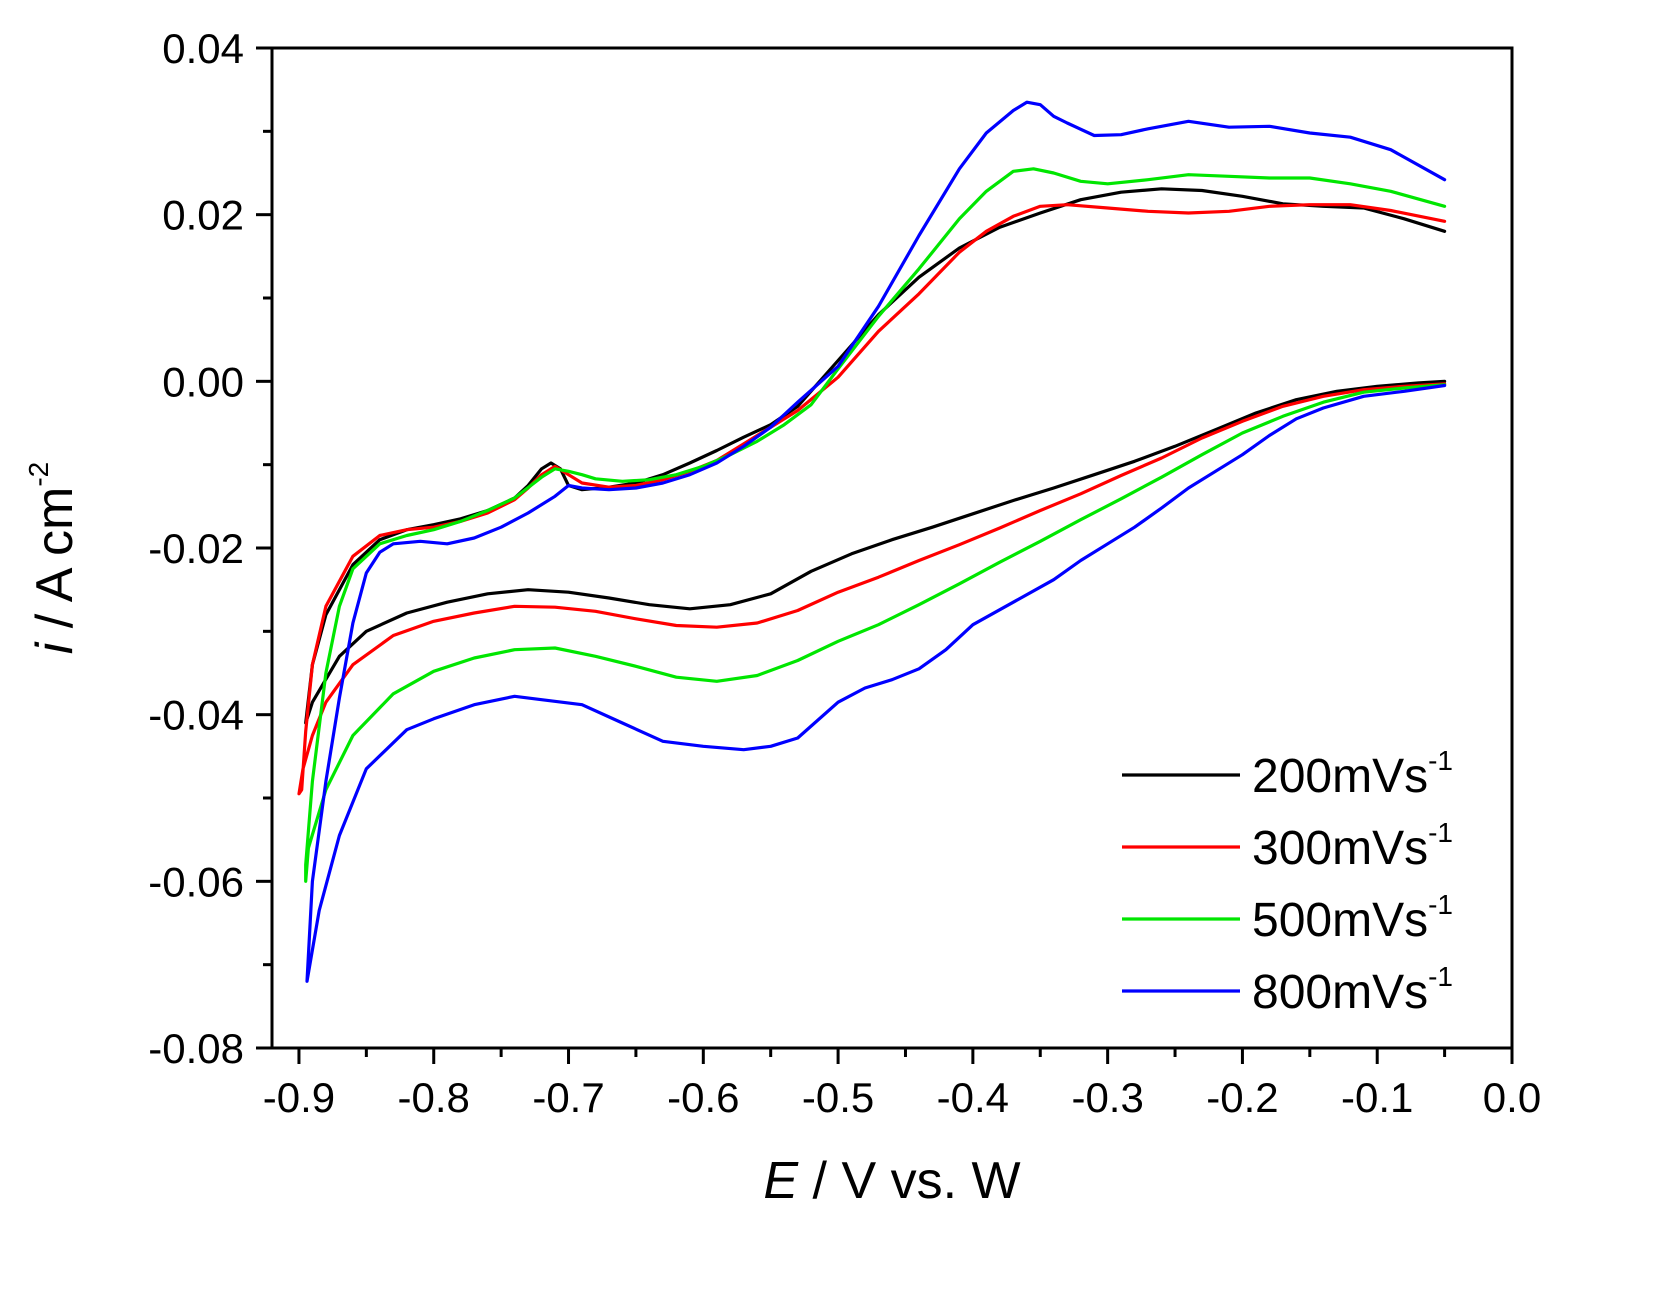 The image size is (1663, 1314). What do you see at coordinates (196, 548) in the screenshot?
I see `y-tick-label: -0.02` at bounding box center [196, 548].